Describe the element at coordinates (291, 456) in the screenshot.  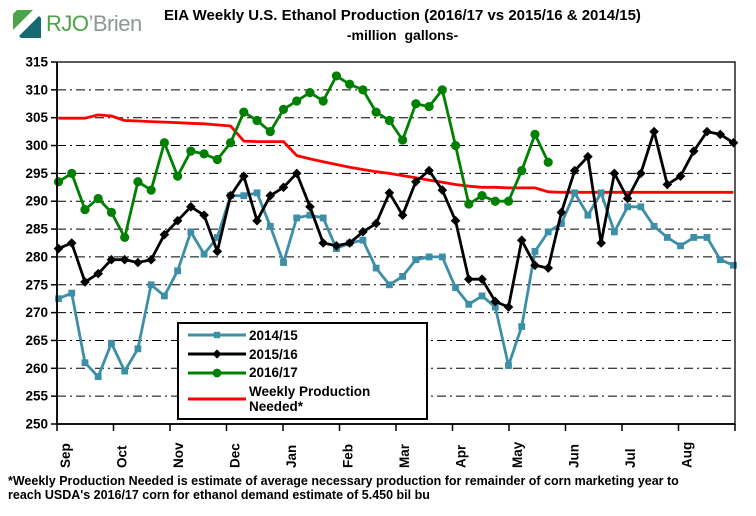
I see `x-month-label-Jan: Jan` at that location.